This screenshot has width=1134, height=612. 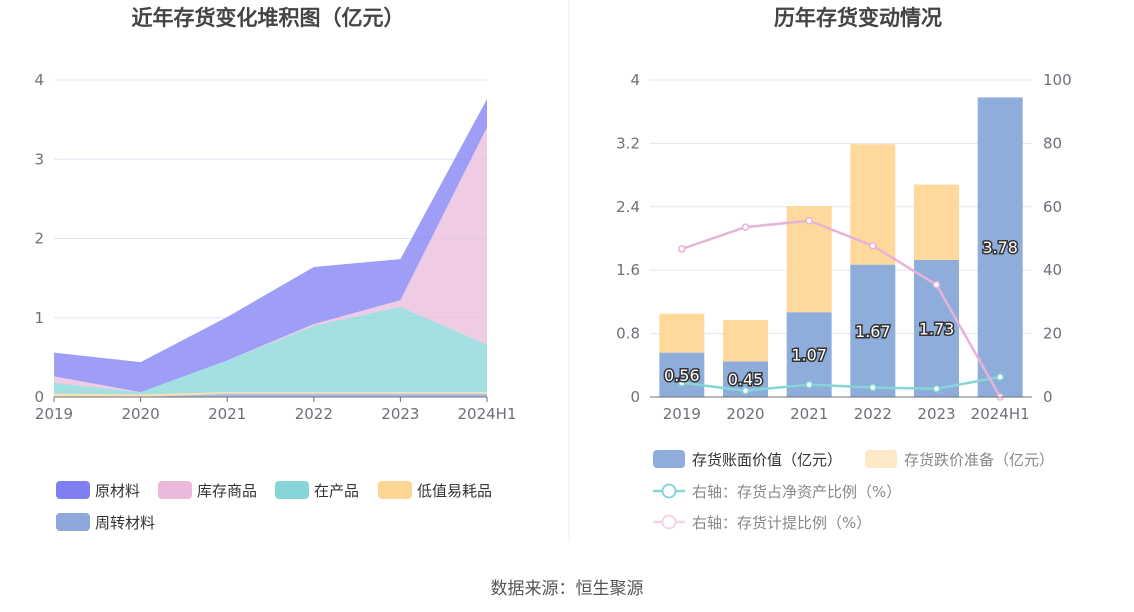 I want to click on data-source-note: 数据来源：恒生聚源, so click(x=567, y=589).